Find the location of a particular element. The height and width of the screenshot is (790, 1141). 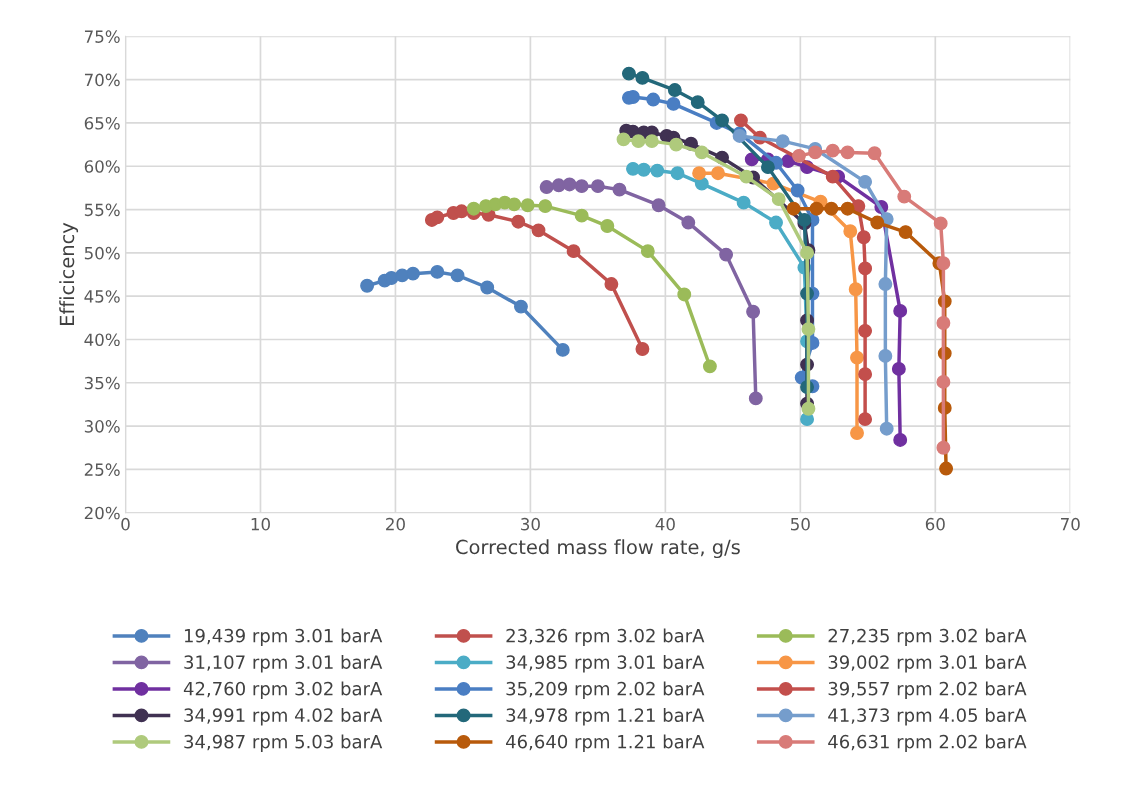

legend-label: 23,326 rpm 3.02 barA is located at coordinates (605, 637).